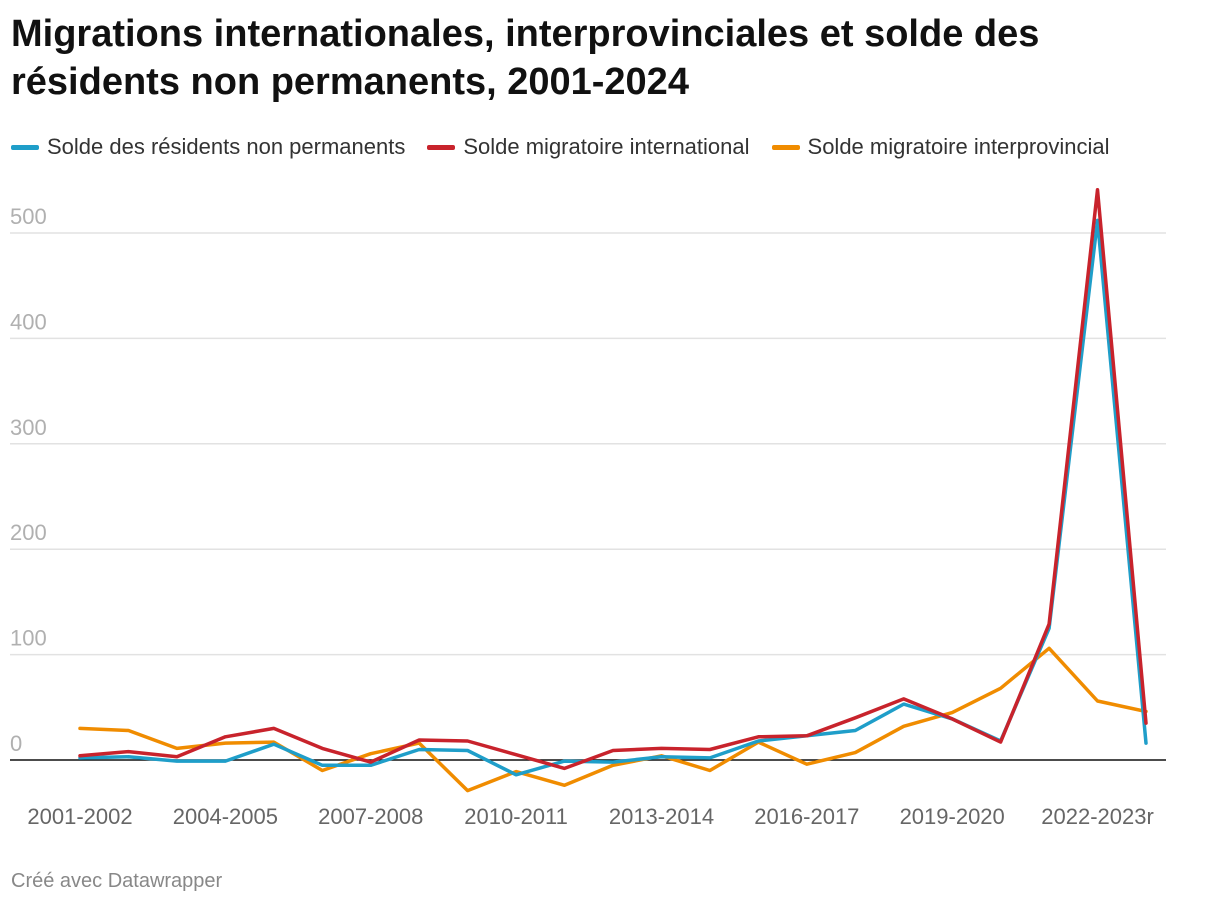 The height and width of the screenshot is (906, 1220). What do you see at coordinates (28, 321) in the screenshot?
I see `y-tick-label-400: 400` at bounding box center [28, 321].